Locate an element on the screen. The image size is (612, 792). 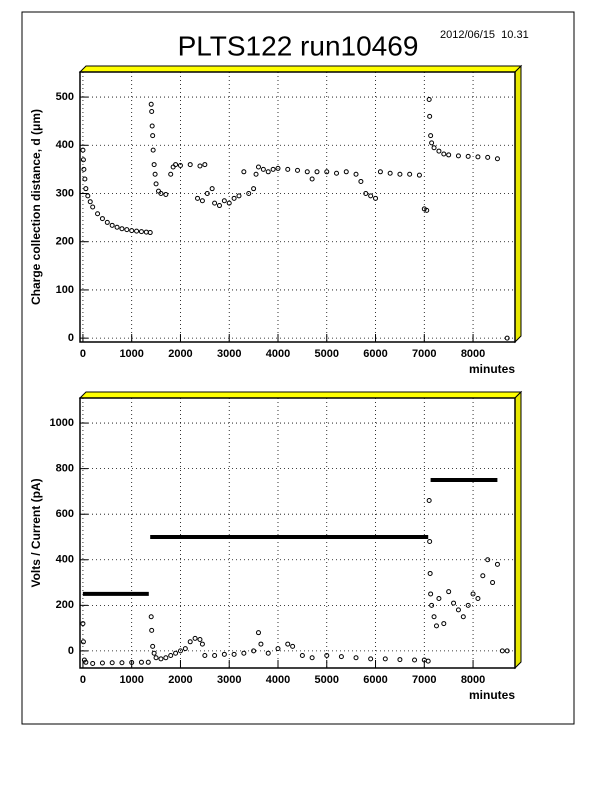
x-tick-label: 1000 is located at coordinates (131, 680).